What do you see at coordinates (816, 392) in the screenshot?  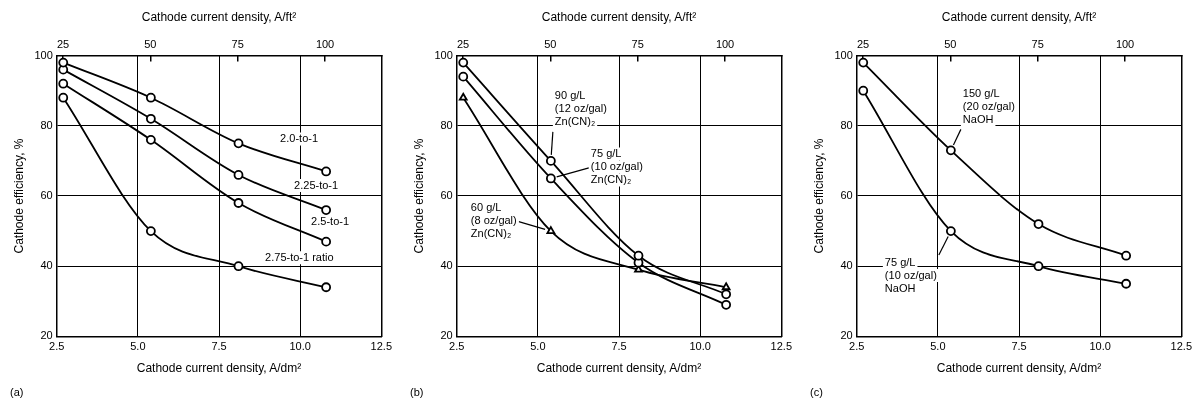 I see `text: (c)` at bounding box center [816, 392].